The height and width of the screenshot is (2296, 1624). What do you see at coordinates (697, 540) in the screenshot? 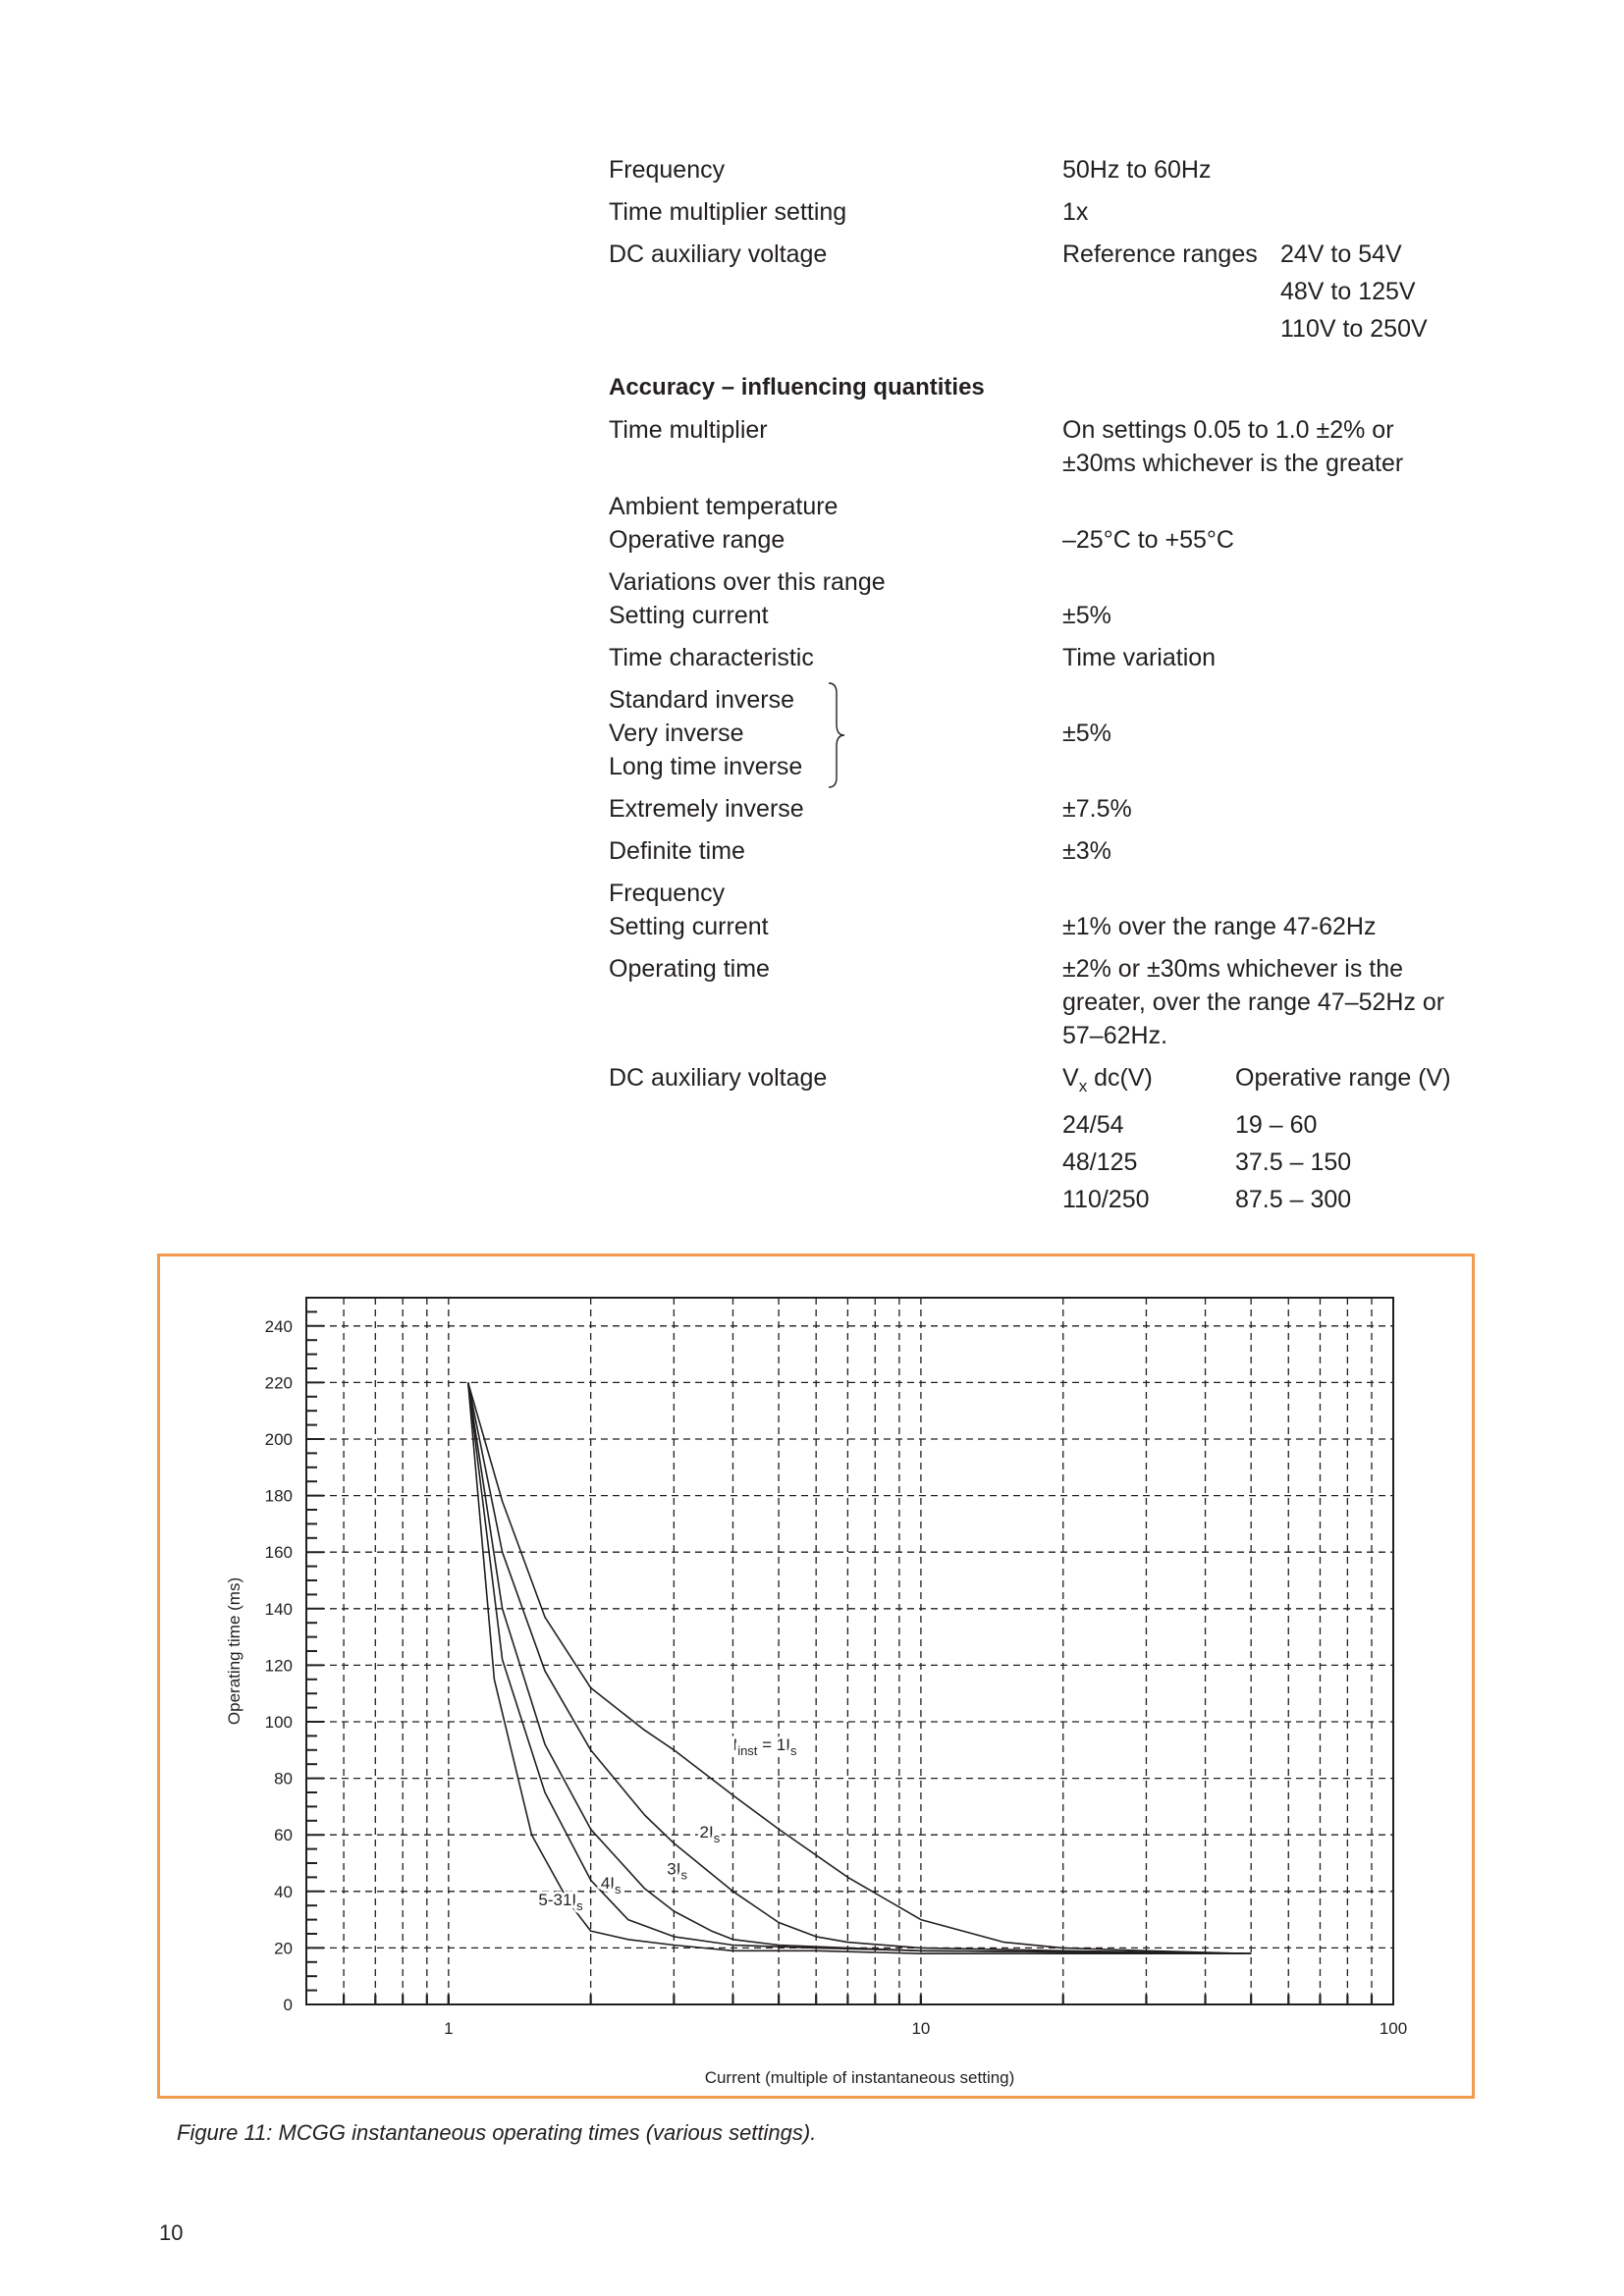
I see `spec-label-line: Operative range` at bounding box center [697, 540].